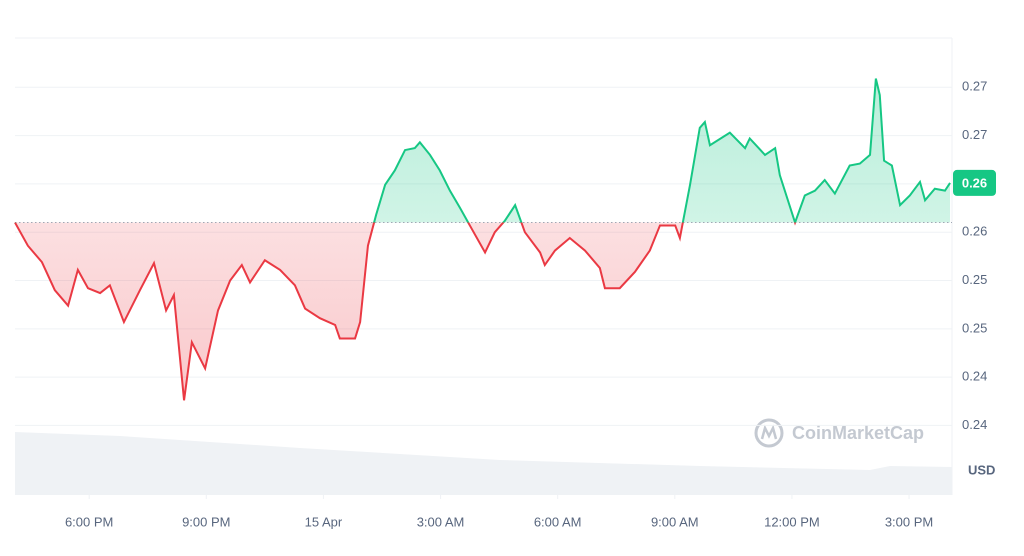 The width and height of the screenshot is (1024, 556). I want to click on x-tick-label: 9:00 PM, so click(206, 521).